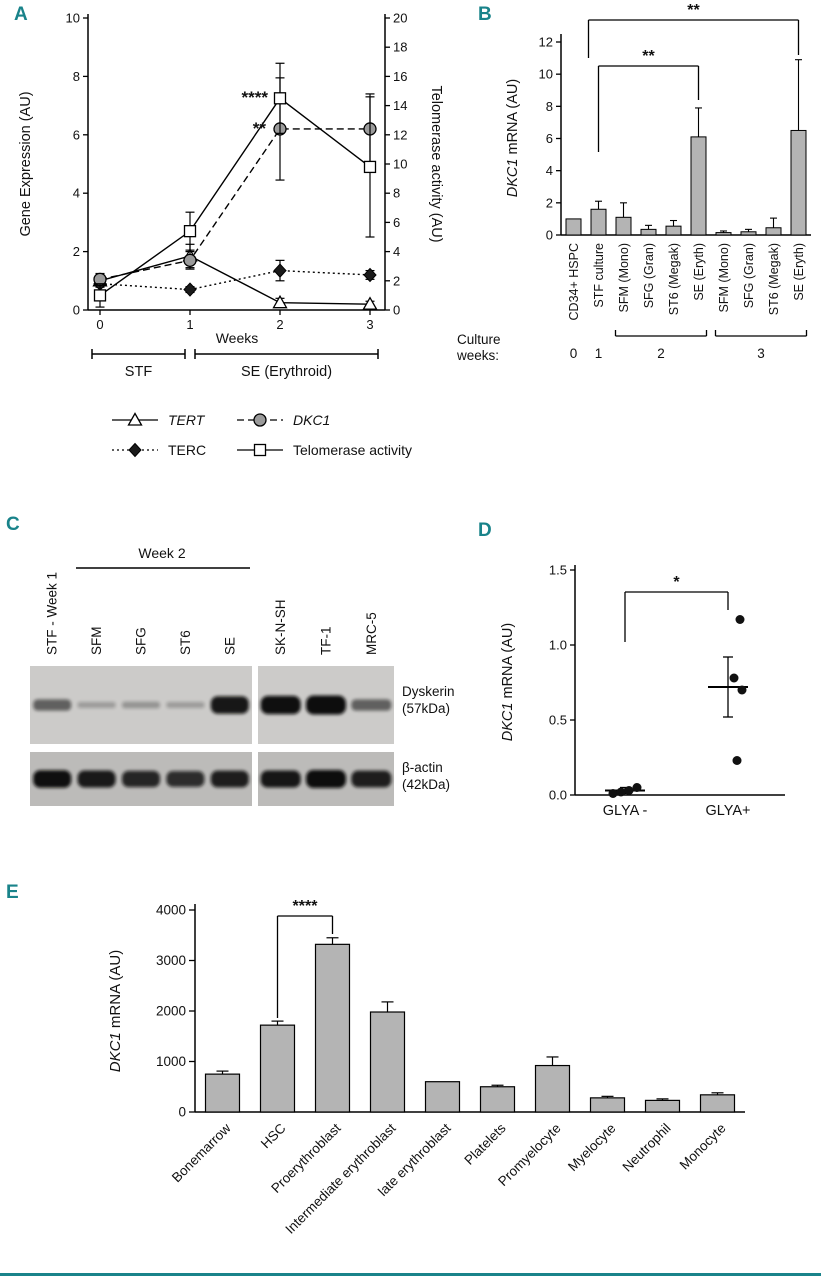 Image resolution: width=821 pixels, height=1280 pixels. I want to click on lane-label: STF - Week 1, so click(52, 613).